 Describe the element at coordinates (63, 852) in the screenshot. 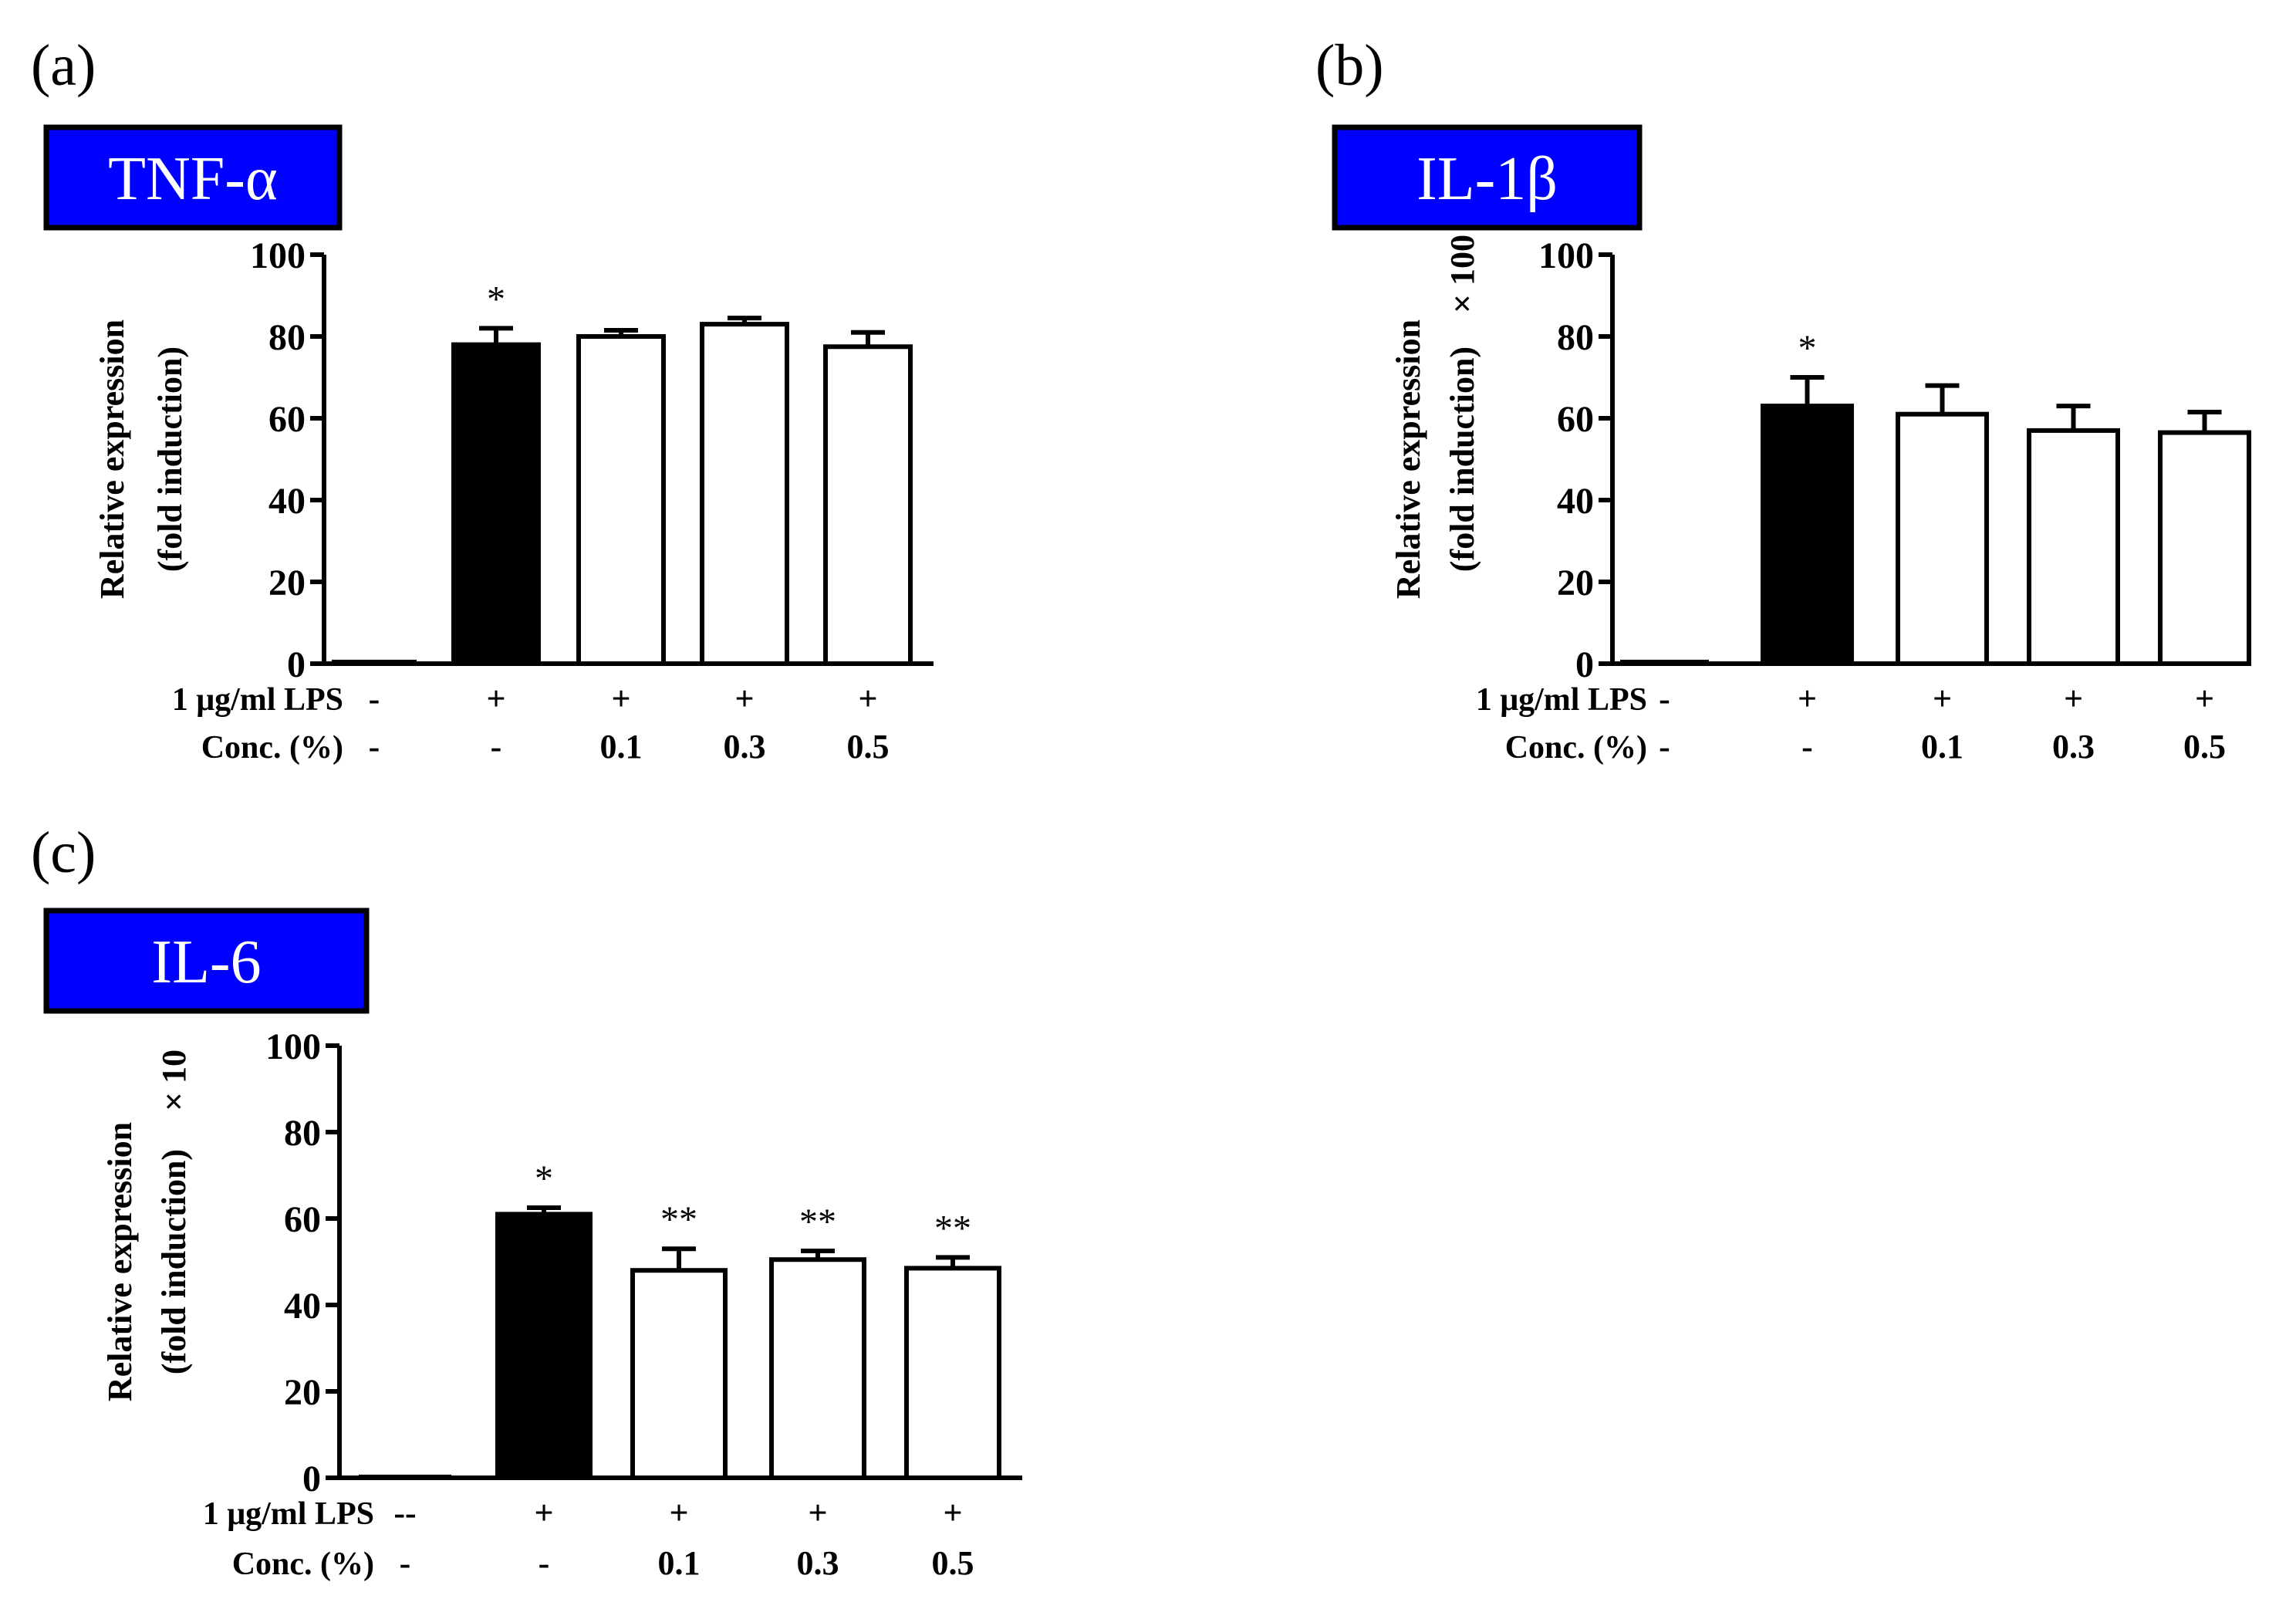

I see `panel-letter: (c)` at that location.